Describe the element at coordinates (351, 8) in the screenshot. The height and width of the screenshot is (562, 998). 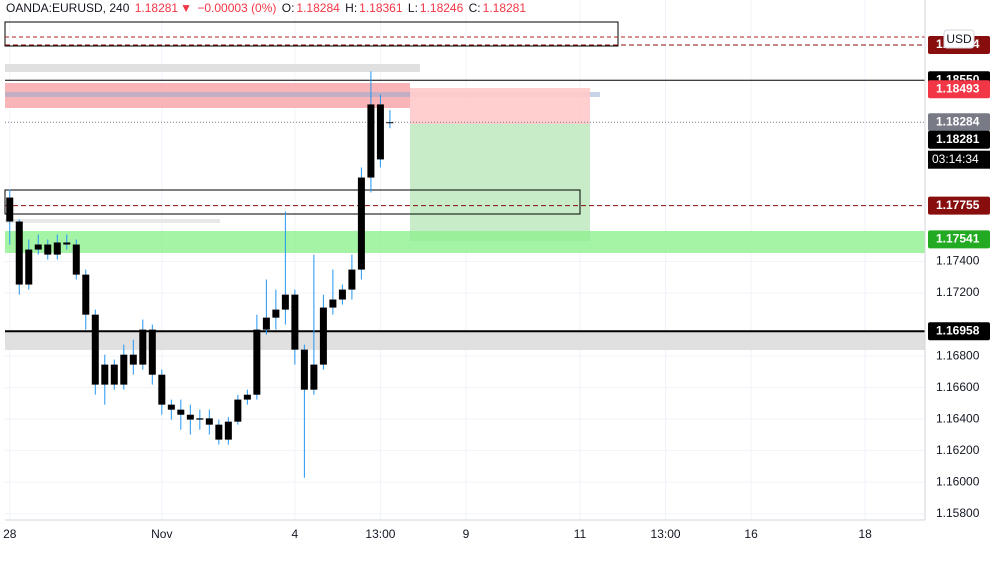
I see `ohlc-label: H:` at that location.